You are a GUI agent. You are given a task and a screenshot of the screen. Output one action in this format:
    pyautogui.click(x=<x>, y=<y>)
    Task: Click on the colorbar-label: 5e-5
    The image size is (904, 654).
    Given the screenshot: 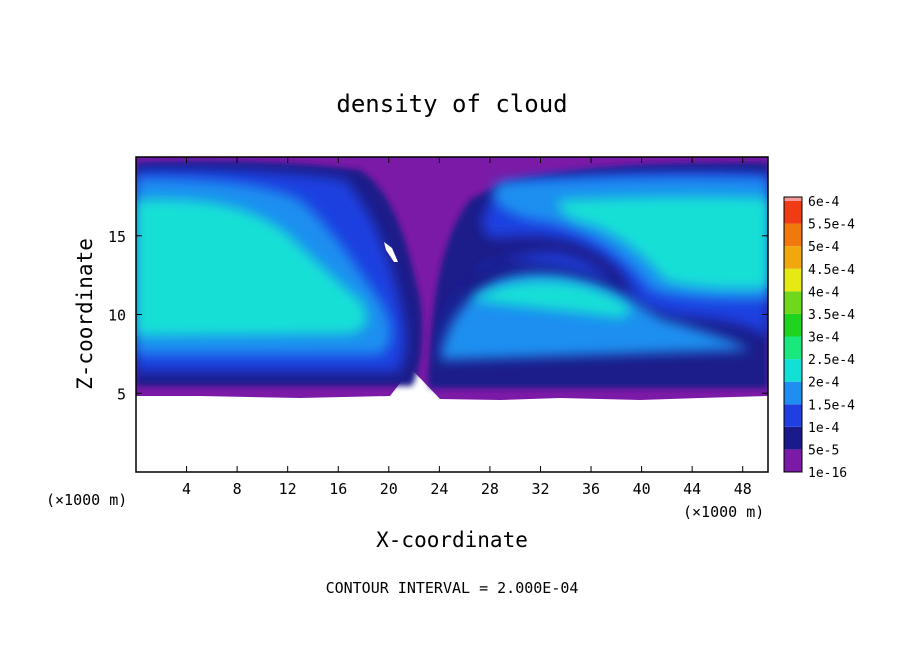 What is the action you would take?
    pyautogui.click(x=823, y=450)
    